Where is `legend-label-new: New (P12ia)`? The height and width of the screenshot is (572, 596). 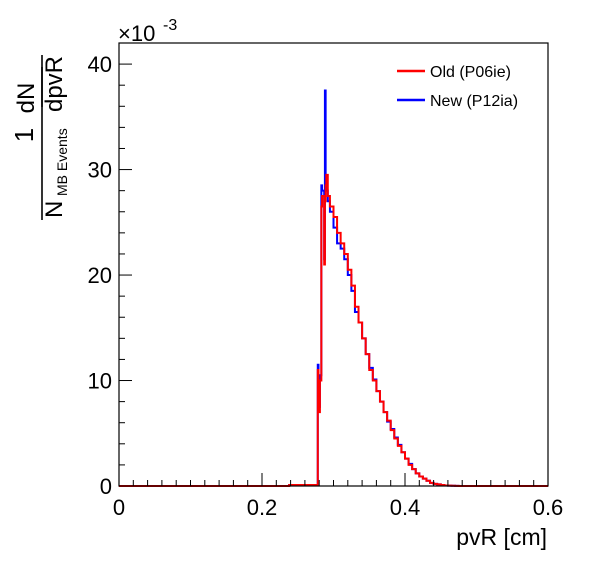 legend-label-new: New (P12ia) is located at coordinates (474, 101).